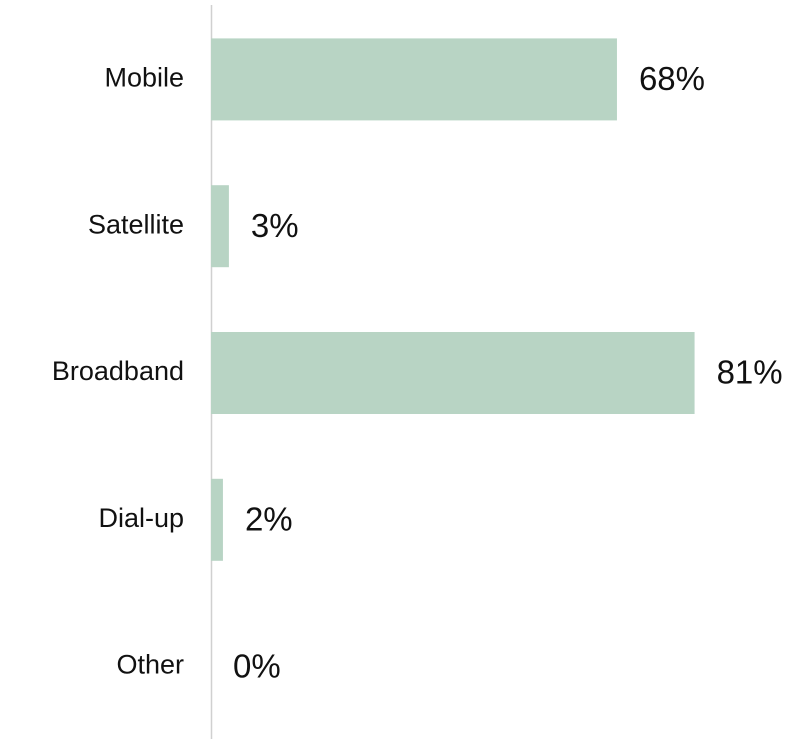 This screenshot has height=739, width=810. Describe the element at coordinates (136, 224) in the screenshot. I see `category-label: Satellite` at that location.